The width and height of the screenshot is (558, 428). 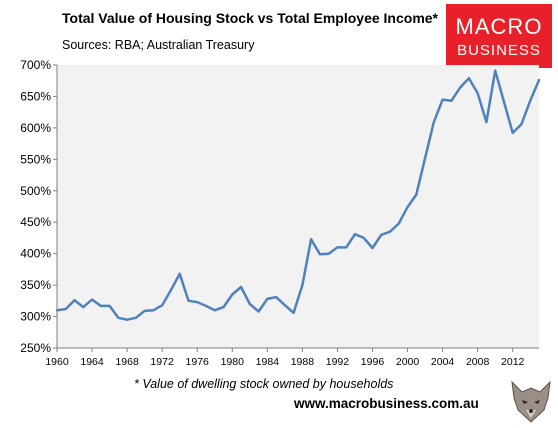 What do you see at coordinates (386, 403) in the screenshot?
I see `website-url: www.macrobusiness.com.au` at bounding box center [386, 403].